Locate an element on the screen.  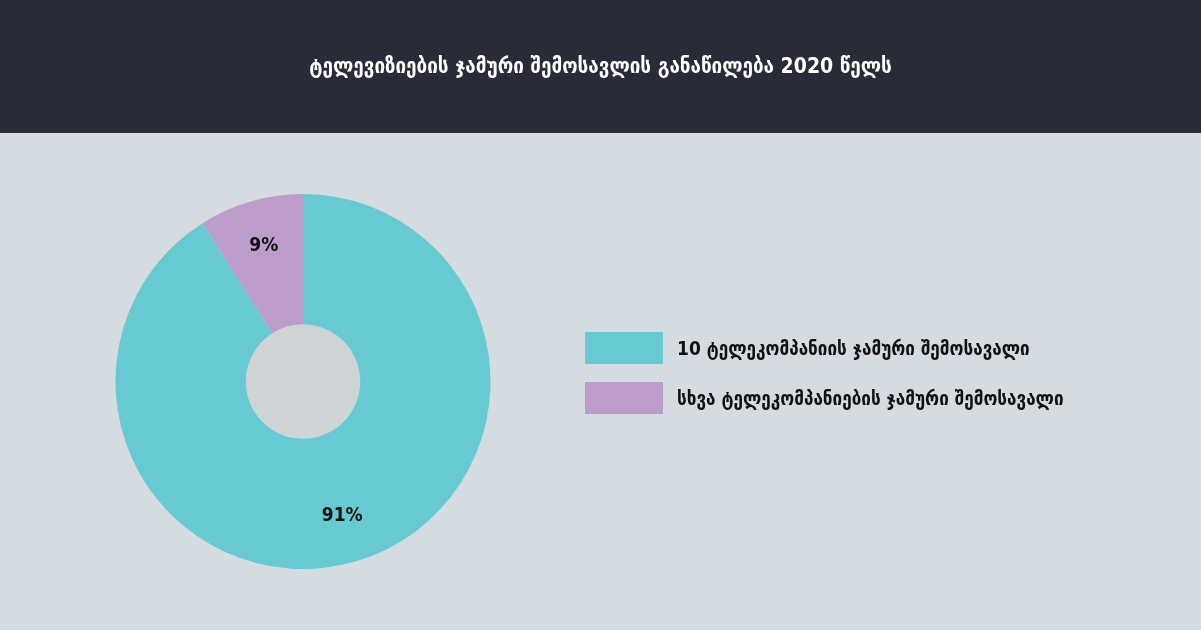
data-label: 9% is located at coordinates (264, 244).